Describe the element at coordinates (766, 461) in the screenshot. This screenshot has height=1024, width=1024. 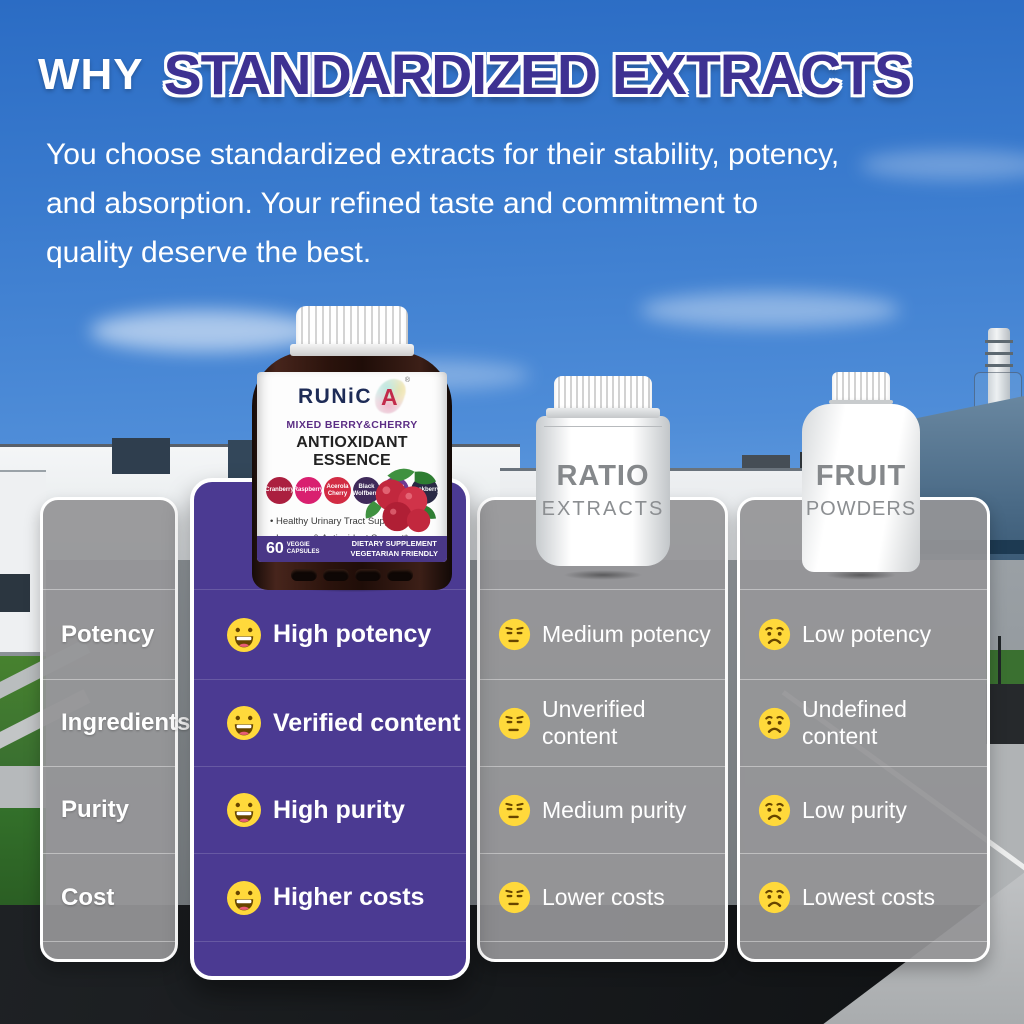
I see `roof-vent` at that location.